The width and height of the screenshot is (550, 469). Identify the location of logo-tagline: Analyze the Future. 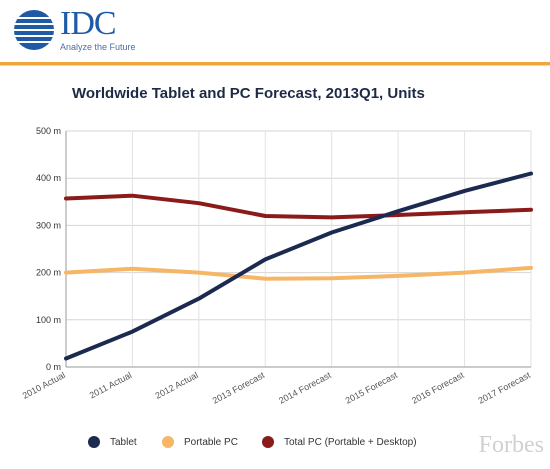
(98, 47).